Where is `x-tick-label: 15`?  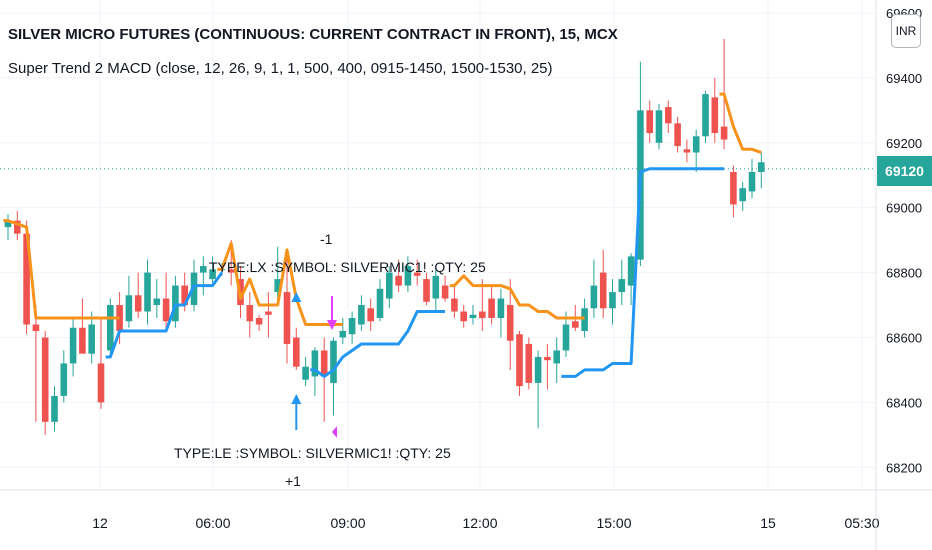 x-tick-label: 15 is located at coordinates (768, 523).